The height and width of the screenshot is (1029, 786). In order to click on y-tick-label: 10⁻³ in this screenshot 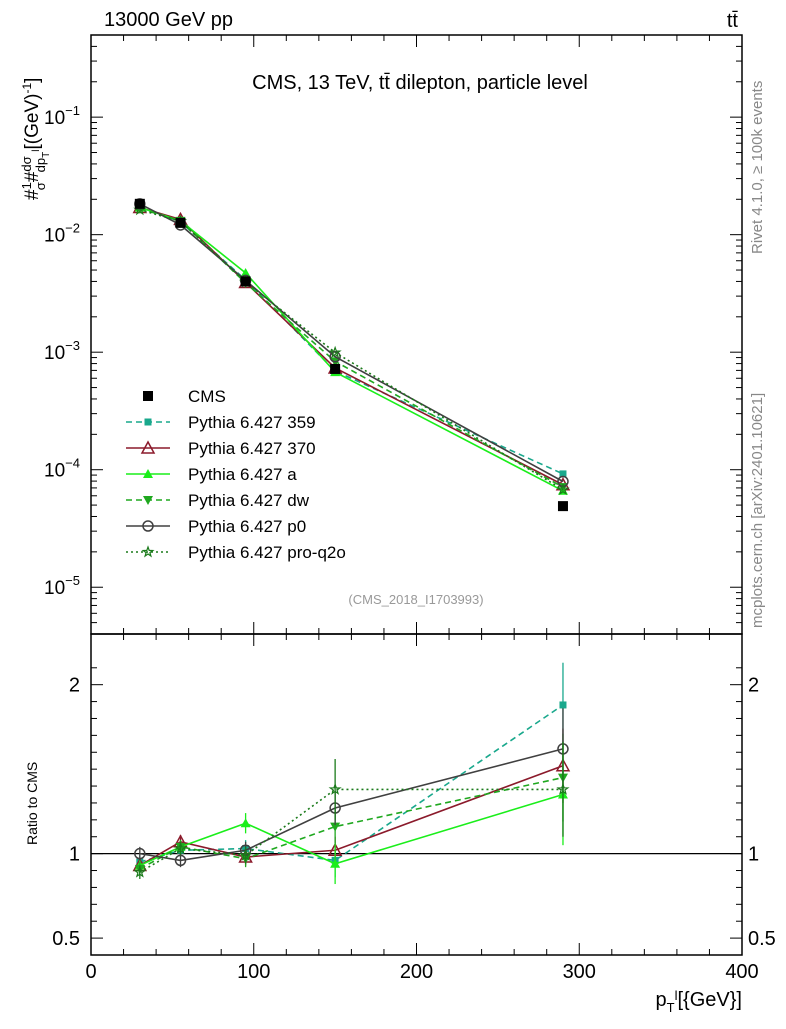, I will do `click(62, 351)`.